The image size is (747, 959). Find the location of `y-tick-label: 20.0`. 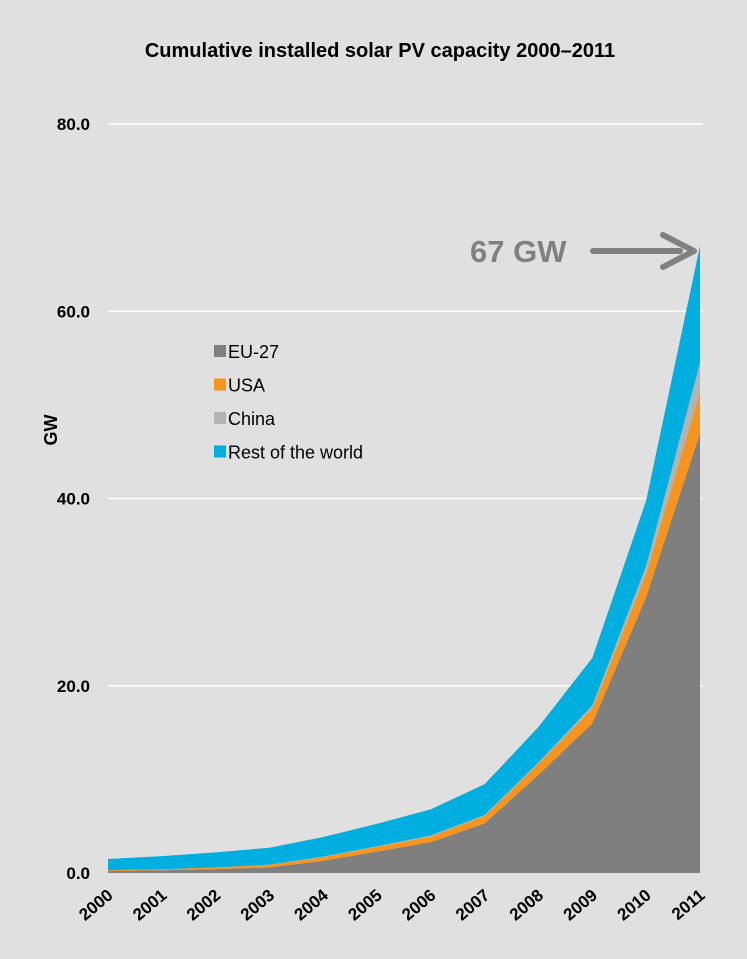

y-tick-label: 20.0 is located at coordinates (73, 686).